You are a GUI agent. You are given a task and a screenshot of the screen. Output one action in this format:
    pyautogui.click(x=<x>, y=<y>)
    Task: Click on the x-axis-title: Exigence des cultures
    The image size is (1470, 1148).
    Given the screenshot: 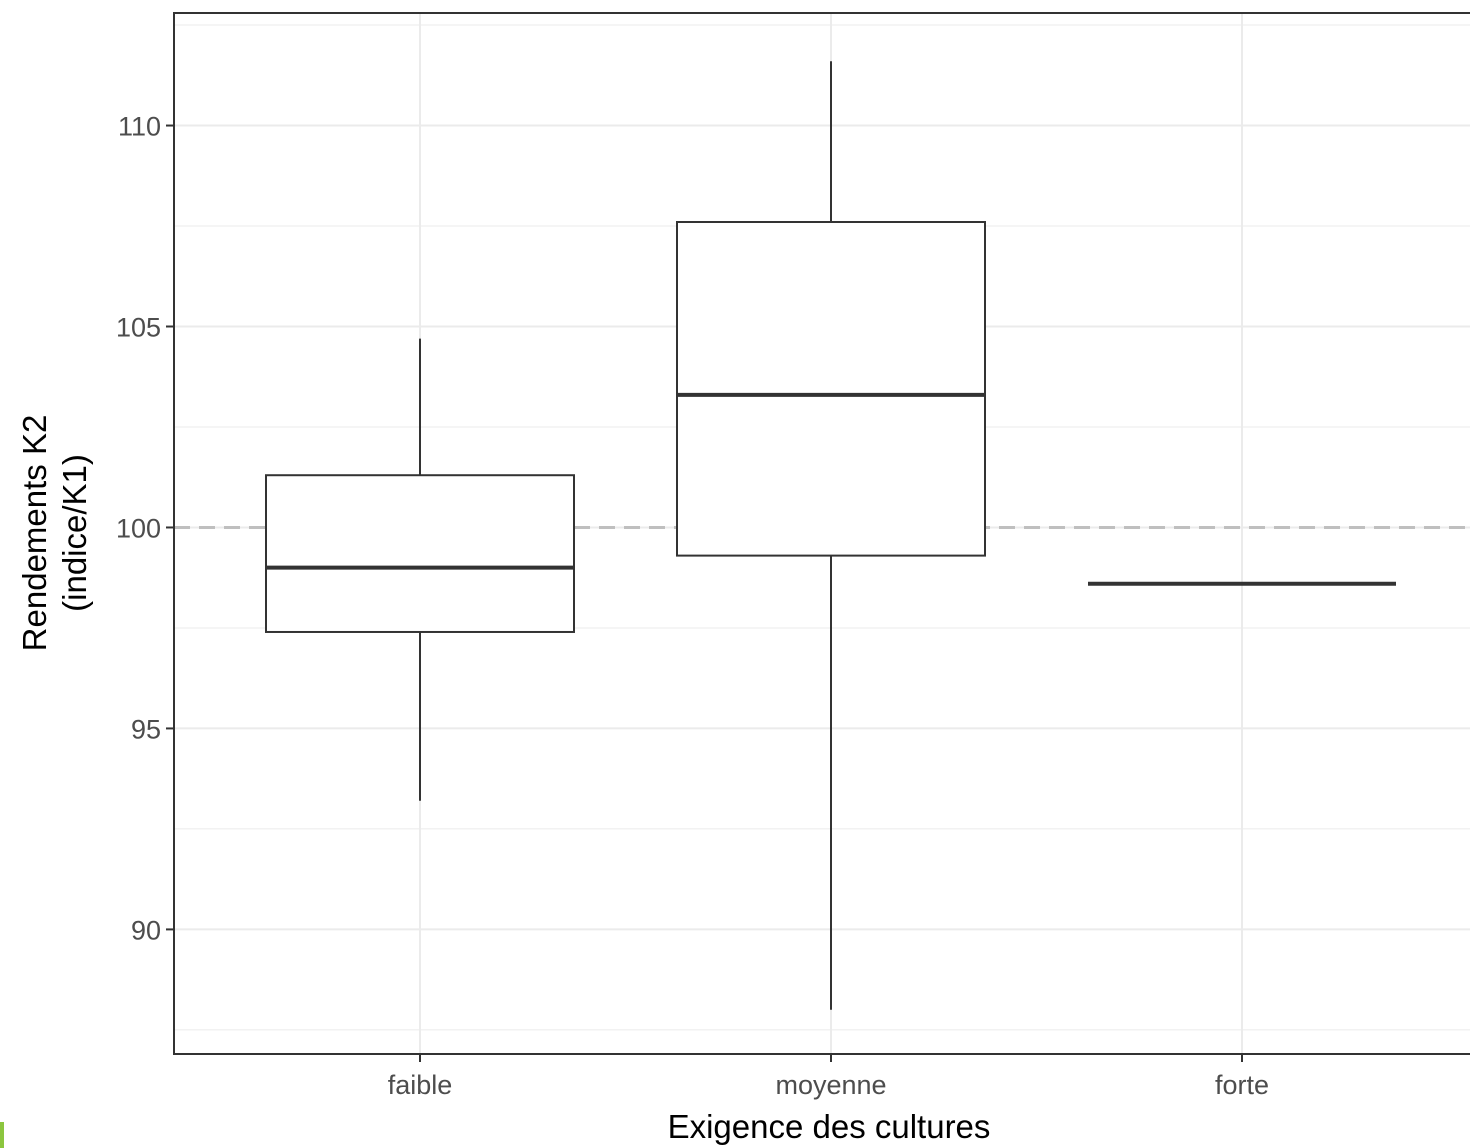 What is the action you would take?
    pyautogui.click(x=829, y=1126)
    